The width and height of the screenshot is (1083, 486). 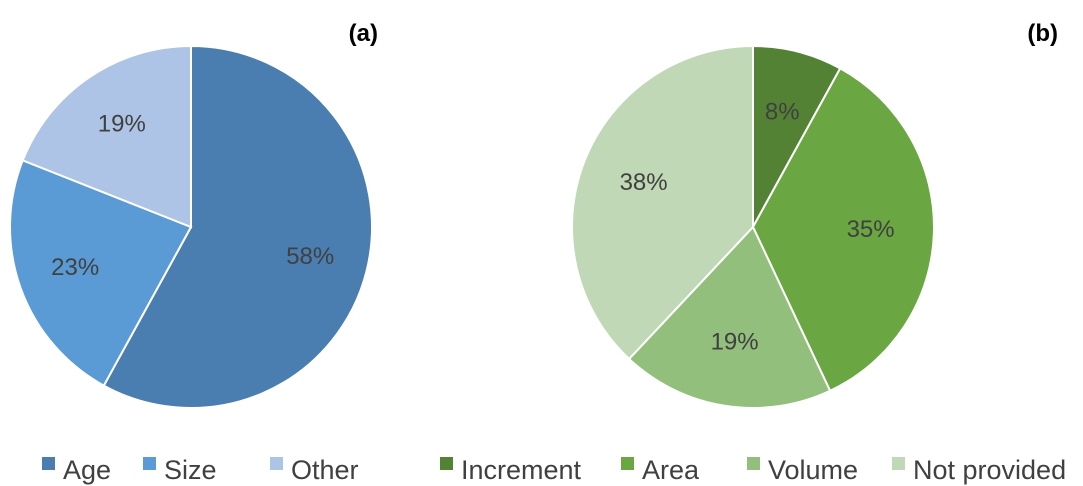 What do you see at coordinates (190, 470) in the screenshot?
I see `legend-a-label-size: Size` at bounding box center [190, 470].